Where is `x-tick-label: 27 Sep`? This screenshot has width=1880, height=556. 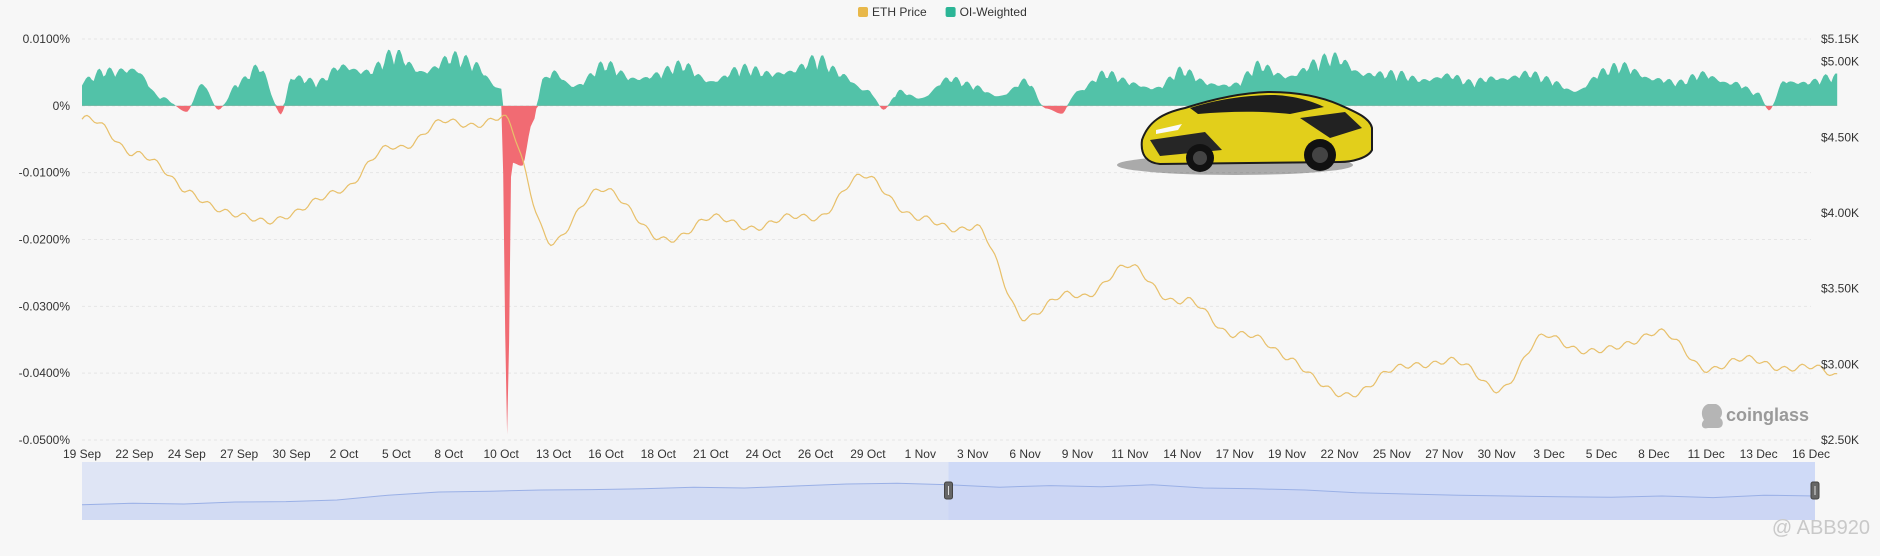
x-tick-label: 27 Sep is located at coordinates (239, 454).